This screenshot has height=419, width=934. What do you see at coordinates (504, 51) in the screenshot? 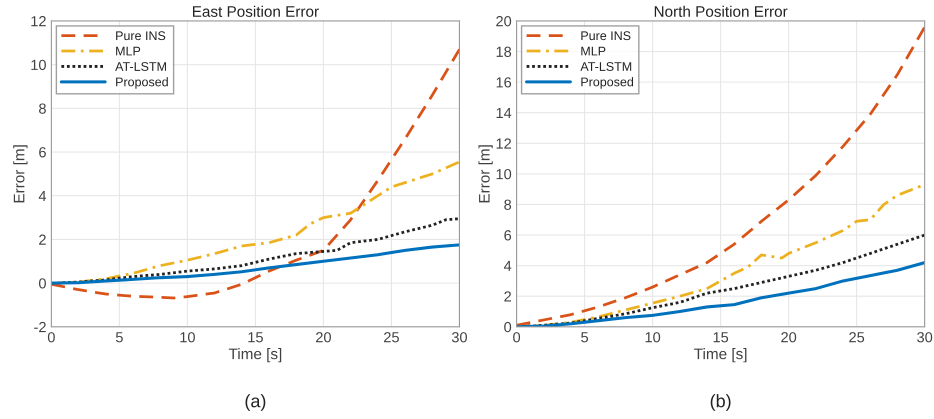
I see `y-tick-label: 18` at bounding box center [504, 51].